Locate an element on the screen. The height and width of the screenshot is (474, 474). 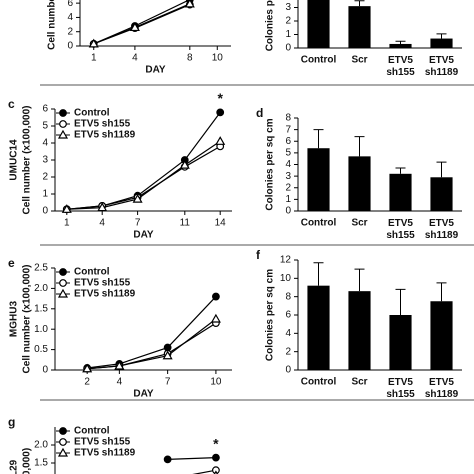
panel-label: f is located at coordinates (258, 255).